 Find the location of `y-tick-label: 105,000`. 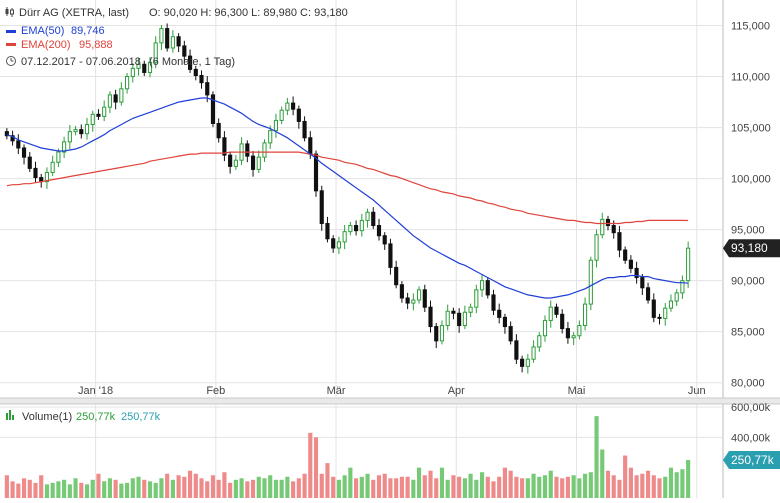

y-tick-label: 105,000 is located at coordinates (751, 129).